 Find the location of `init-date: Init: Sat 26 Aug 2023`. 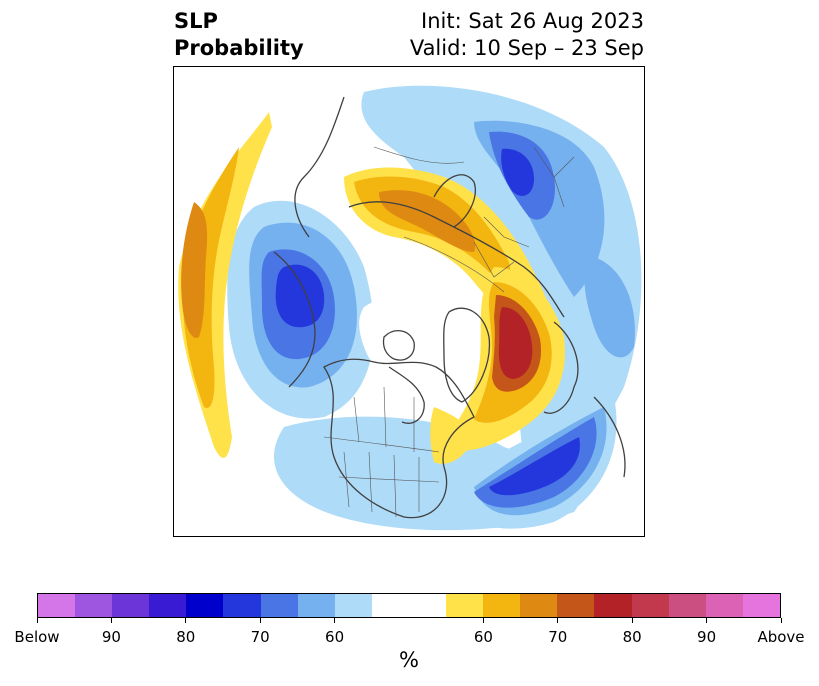

init-date: Init: Sat 26 Aug 2023 is located at coordinates (532, 21).